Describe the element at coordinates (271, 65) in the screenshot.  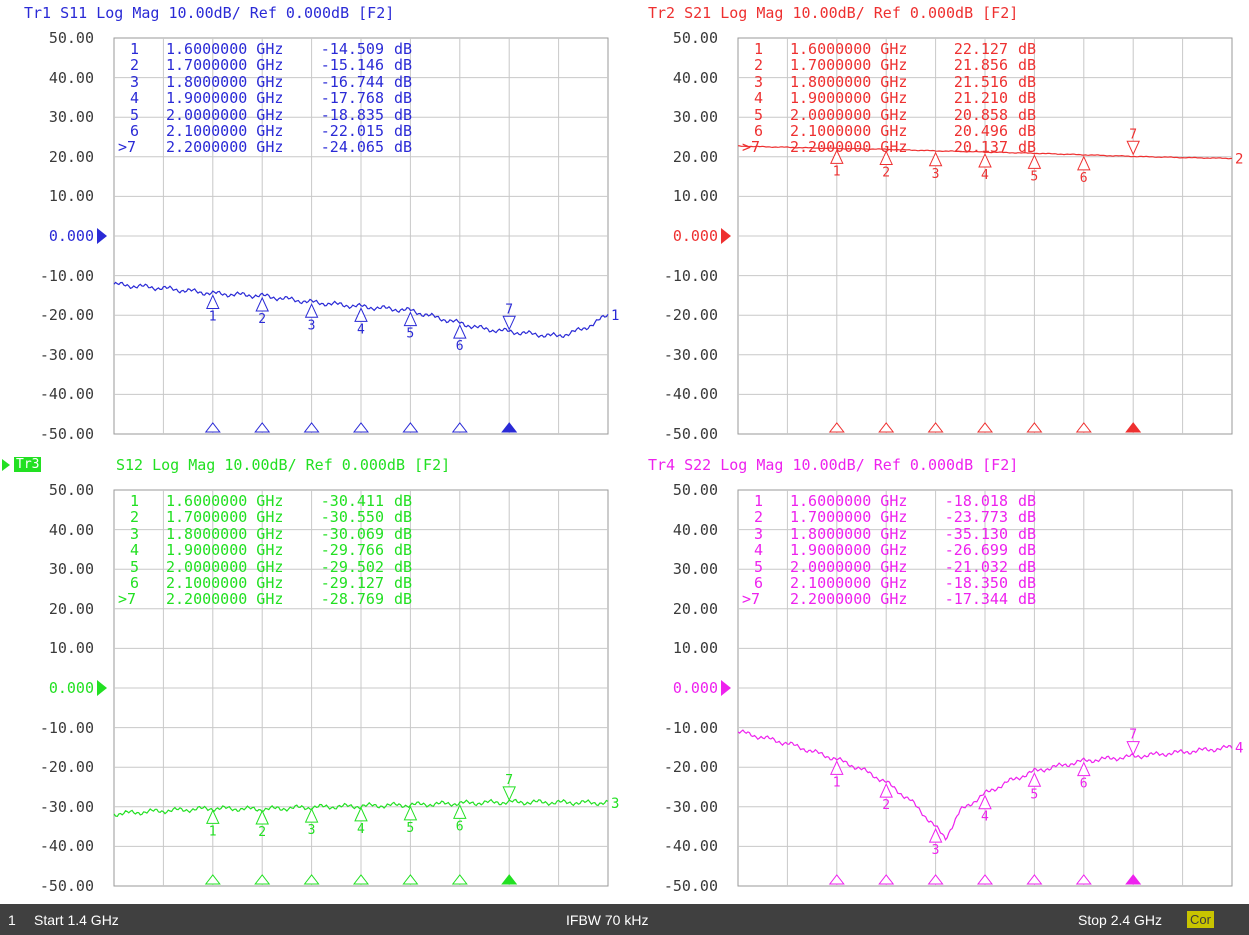
I see `marker-readout-row: 2 1.7000000 GHz -15.146 dB` at that location.